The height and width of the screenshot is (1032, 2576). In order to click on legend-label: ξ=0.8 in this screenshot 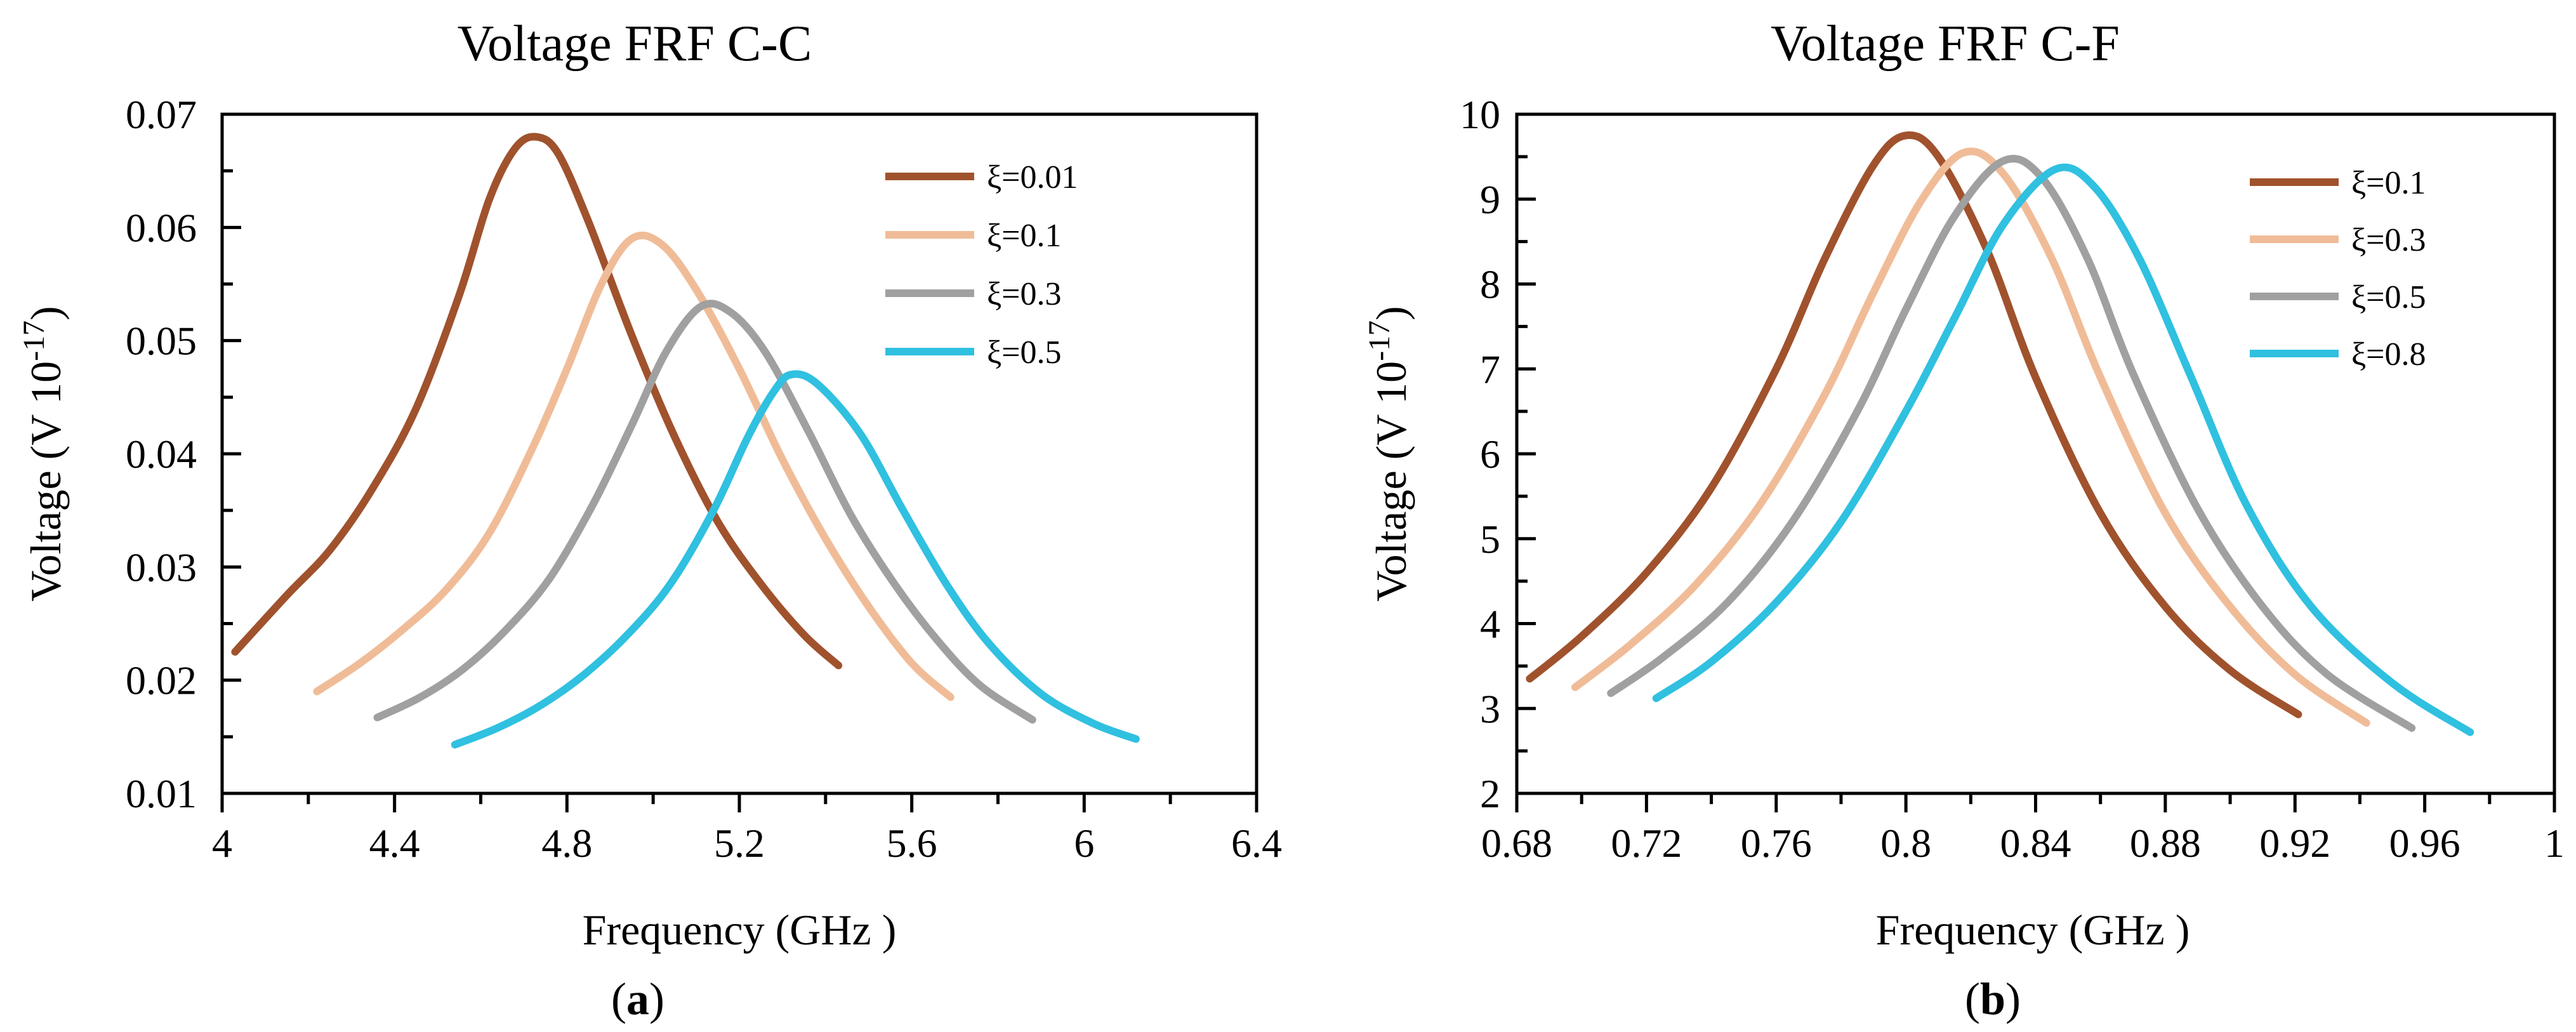, I will do `click(2389, 354)`.